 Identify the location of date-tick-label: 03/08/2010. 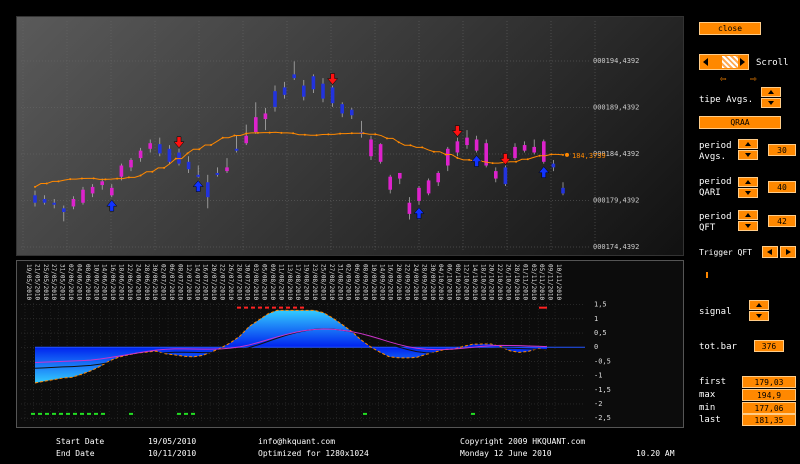
(255, 282).